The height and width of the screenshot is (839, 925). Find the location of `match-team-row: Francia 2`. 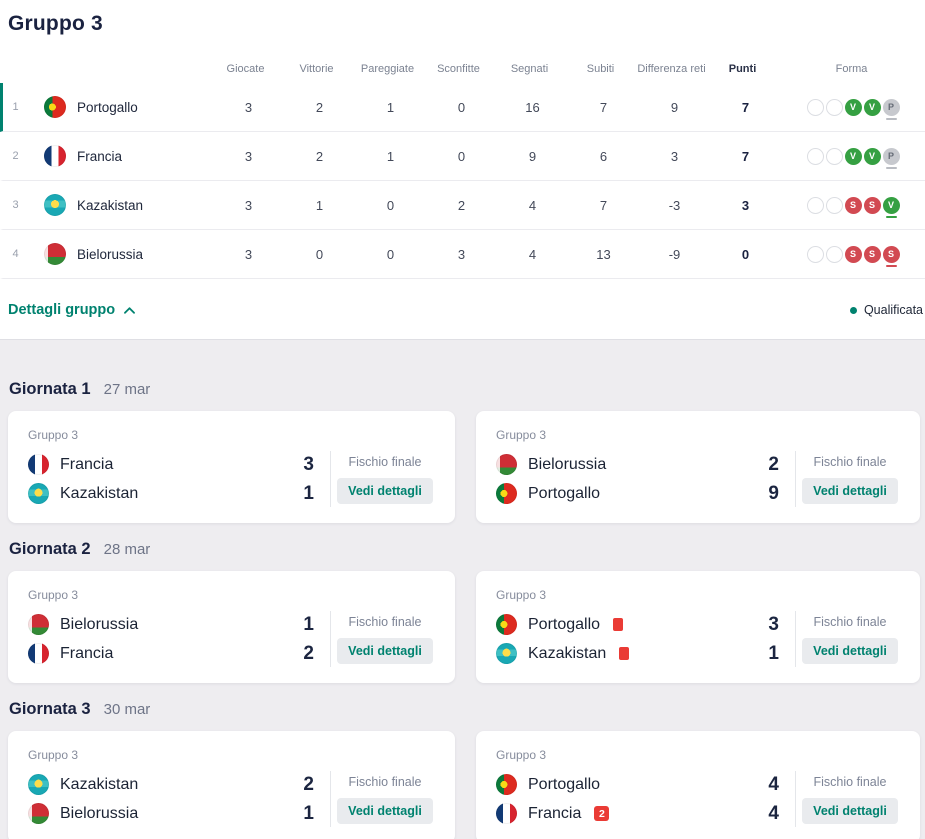

match-team-row: Francia 2 is located at coordinates (171, 653).